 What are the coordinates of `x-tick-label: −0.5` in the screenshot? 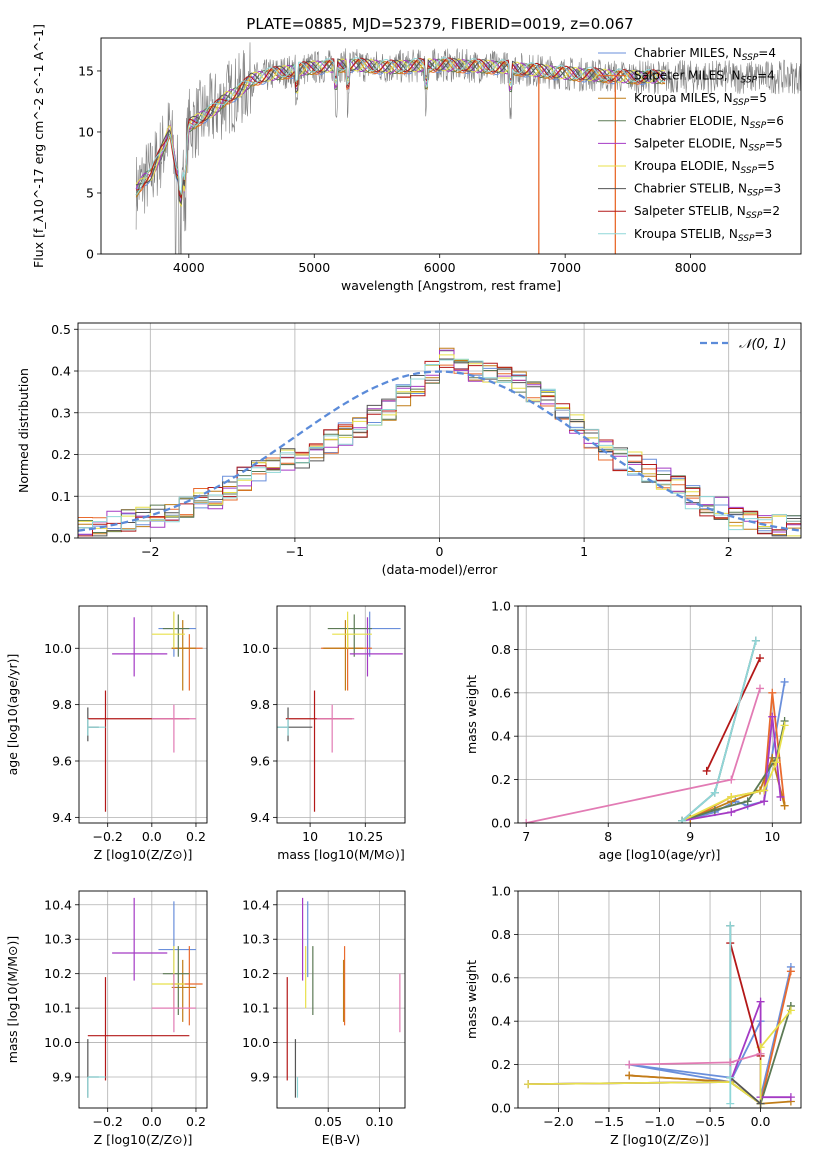 It's located at (710, 1121).